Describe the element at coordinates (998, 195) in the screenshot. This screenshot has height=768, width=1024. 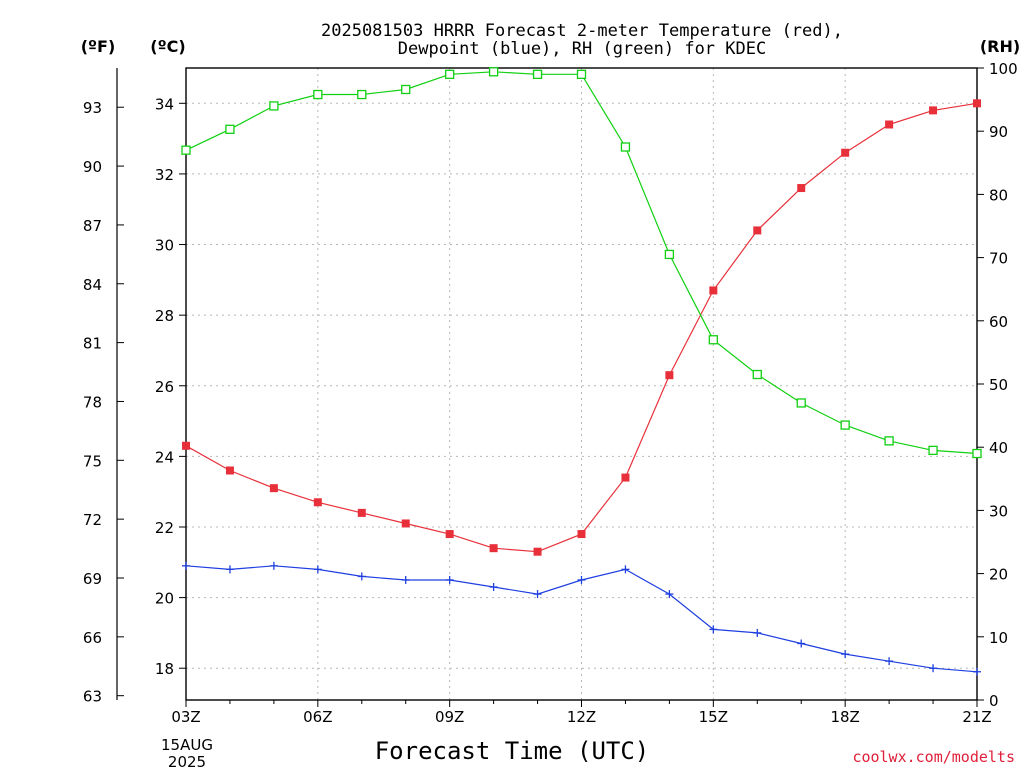
I see `rh-tick-label: 80` at that location.